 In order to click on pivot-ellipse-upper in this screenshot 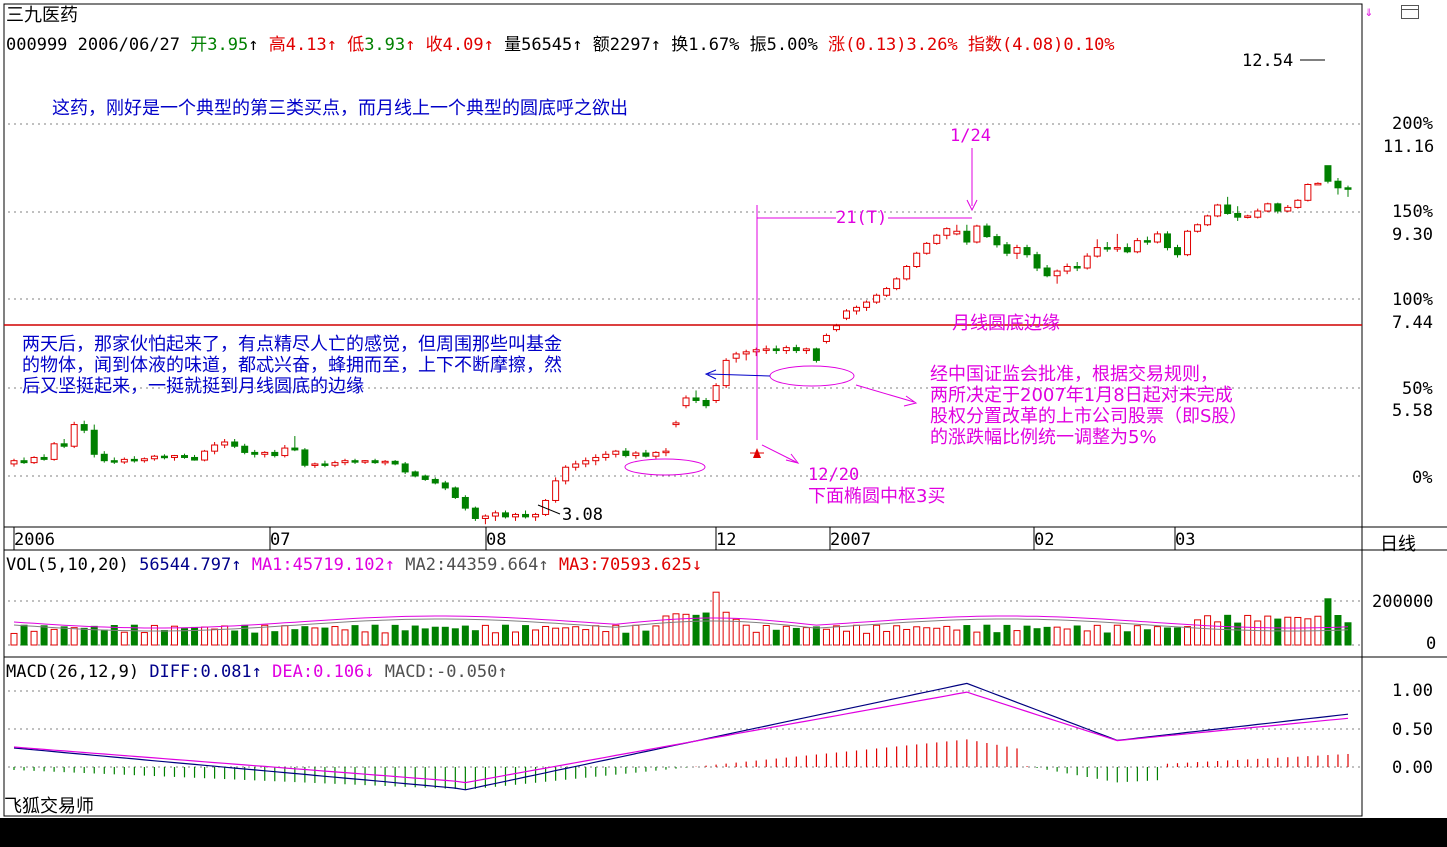, I will do `click(812, 376)`.